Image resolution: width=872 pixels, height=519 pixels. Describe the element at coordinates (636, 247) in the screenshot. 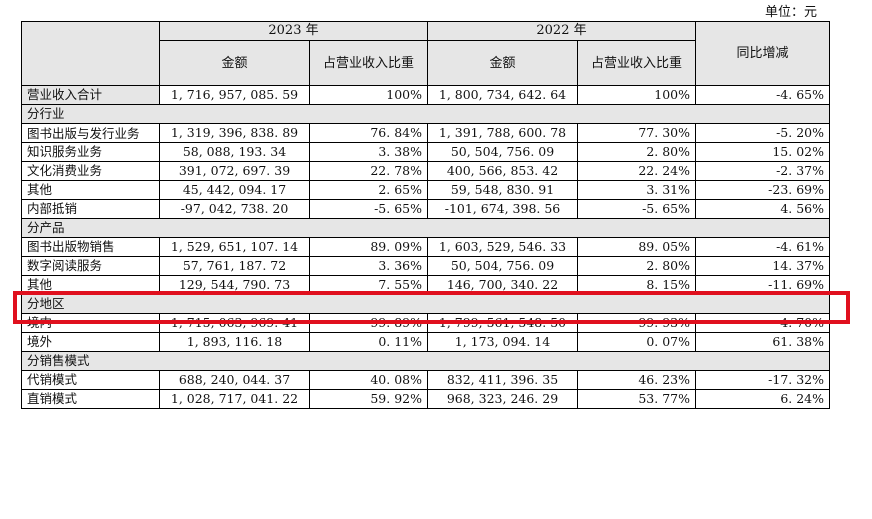

I see `ratio-2022: 89. 05%` at that location.